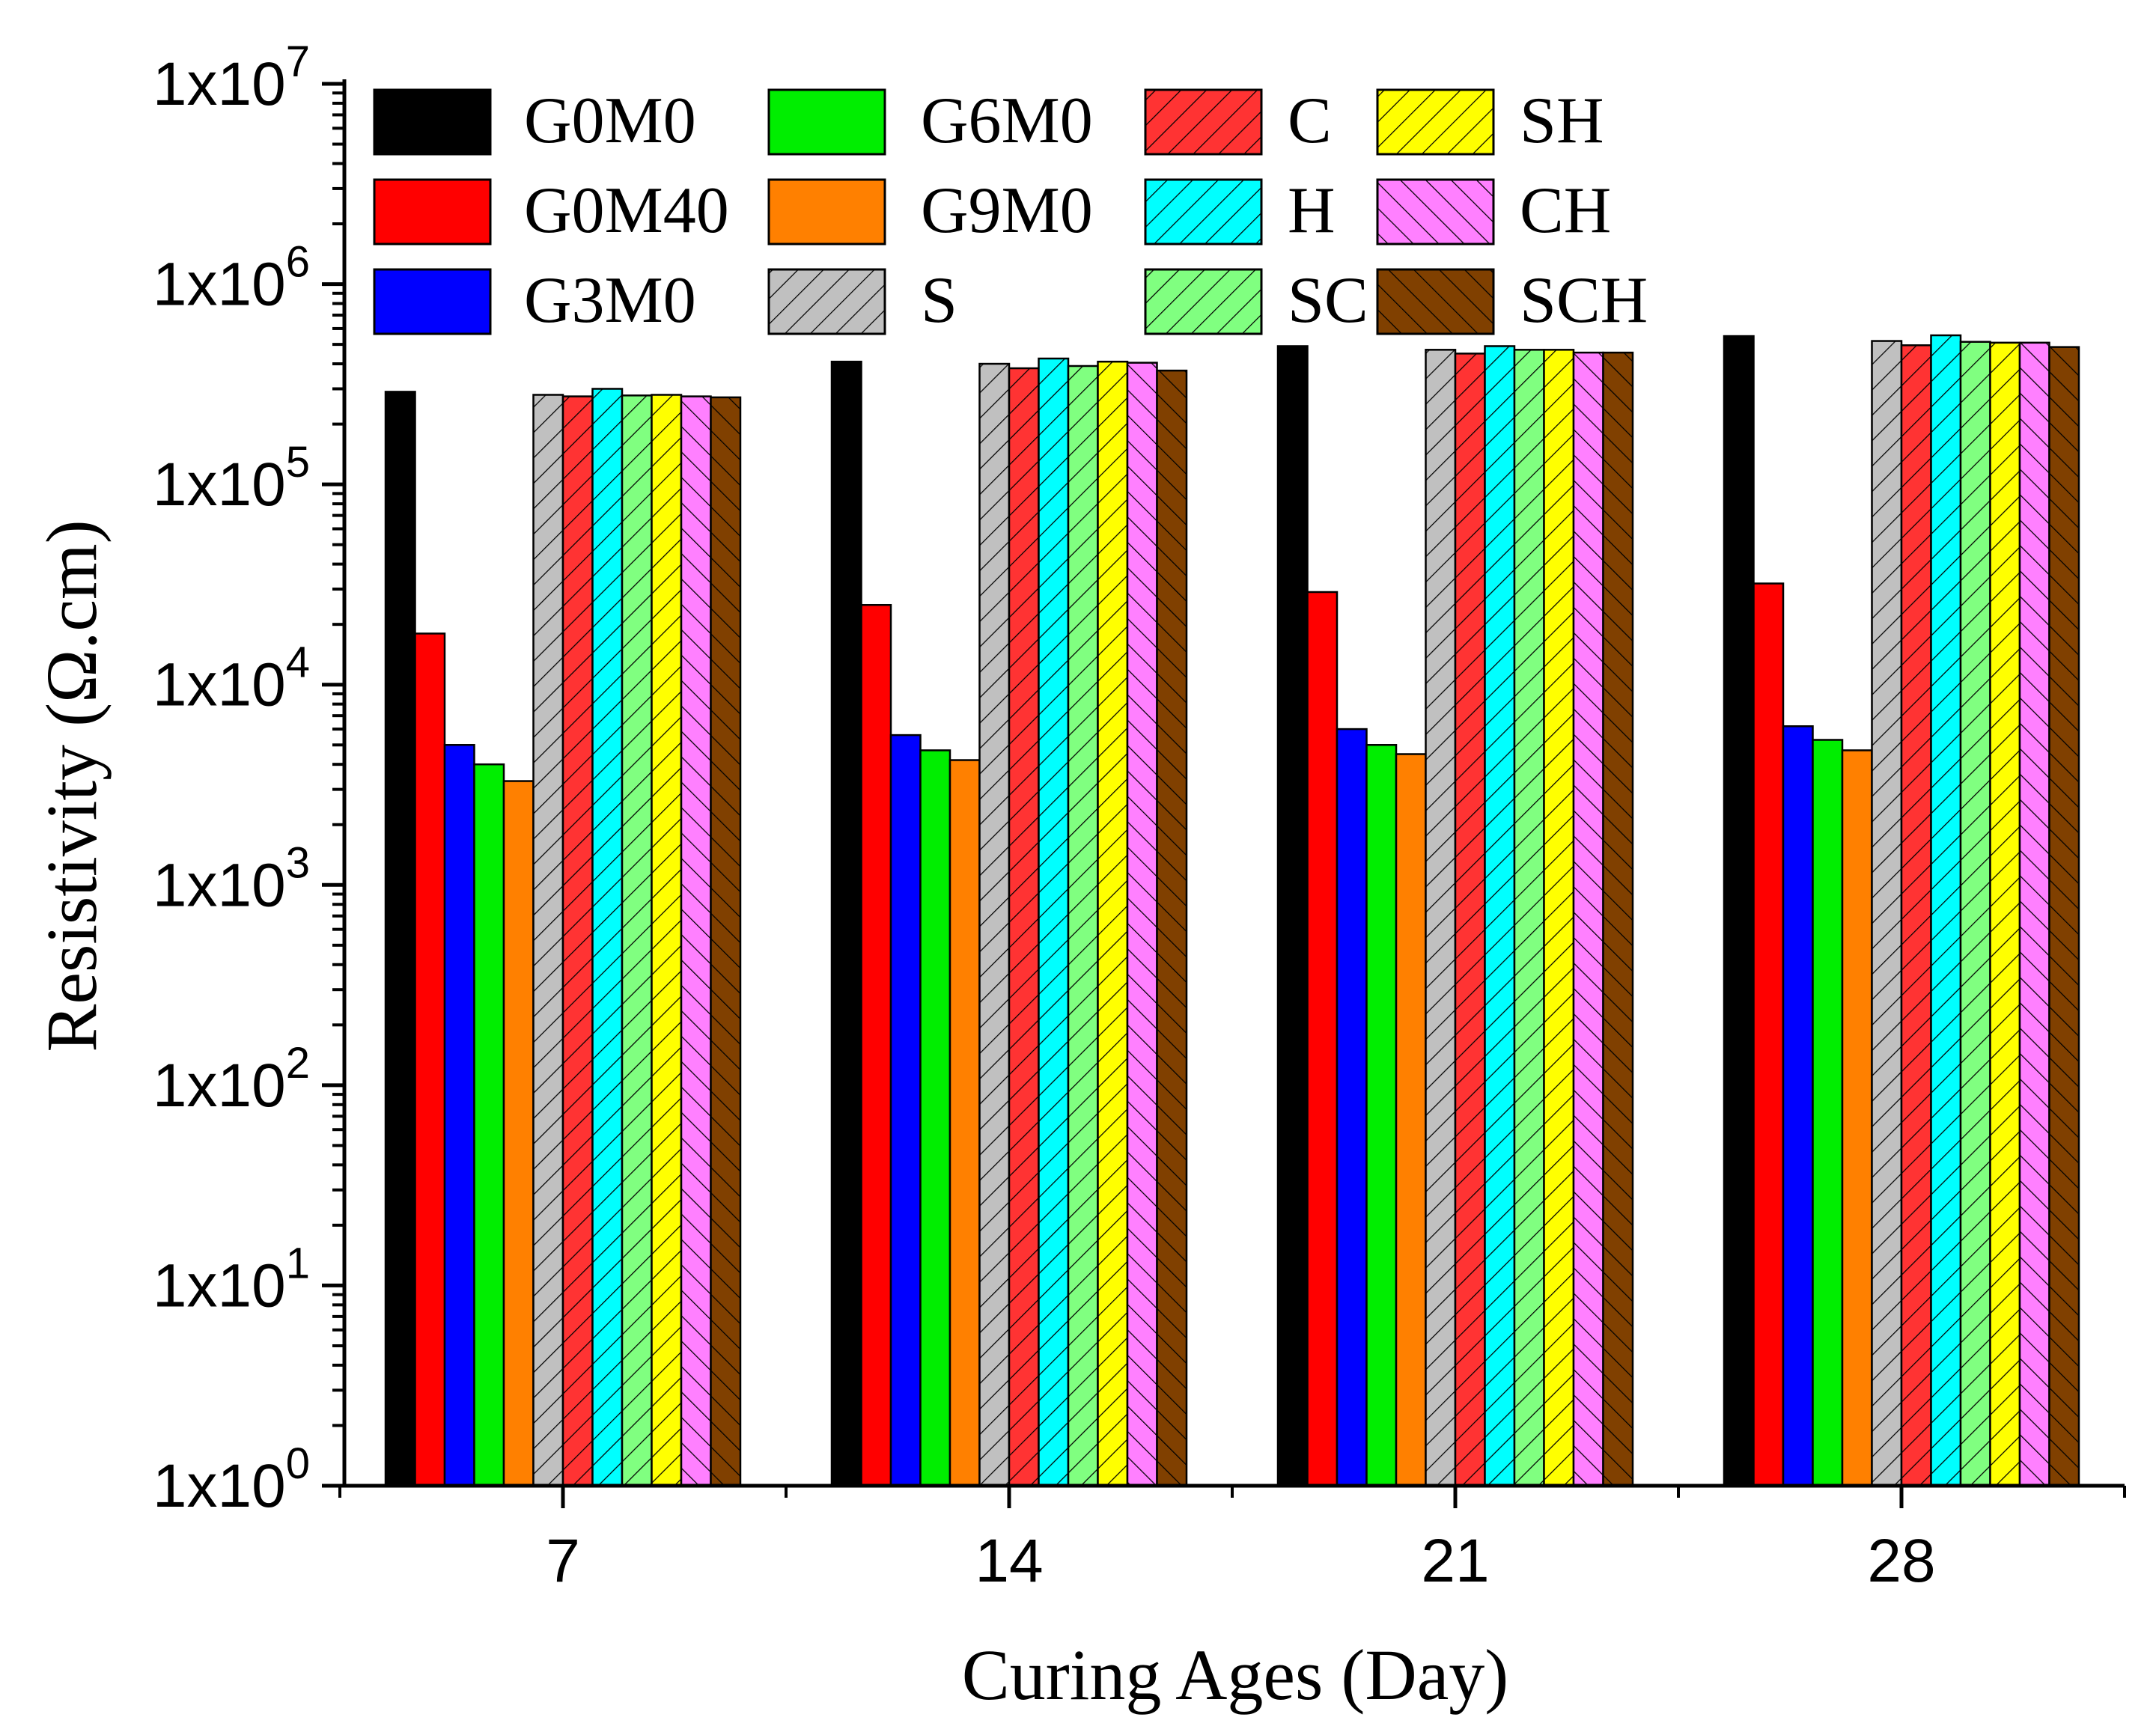 This screenshot has width=2156, height=1735. I want to click on y-tick-label: 1x10³, so click(231, 878).